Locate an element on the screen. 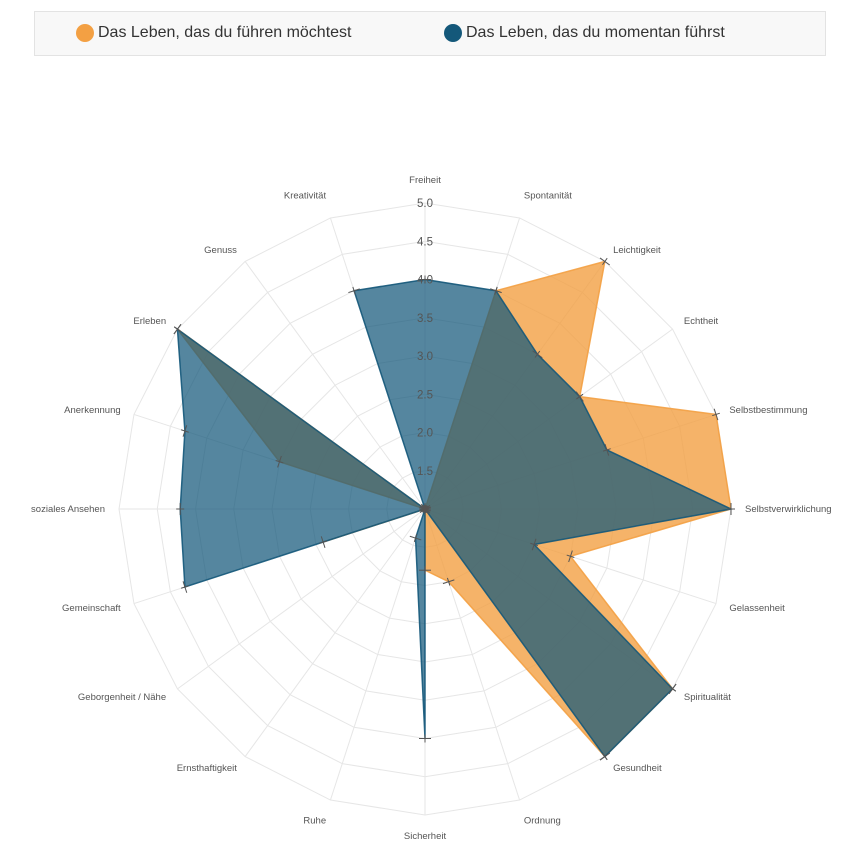 This screenshot has width=865, height=846. legend-item-current-life: Das Leben, das du momentan führst is located at coordinates (584, 33).